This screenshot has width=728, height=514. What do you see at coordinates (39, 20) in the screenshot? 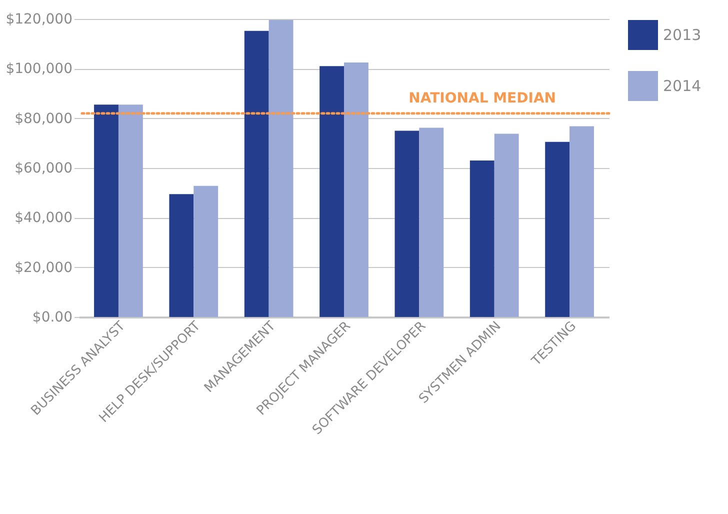
I see `y-tick-label: $120,000` at bounding box center [39, 20].